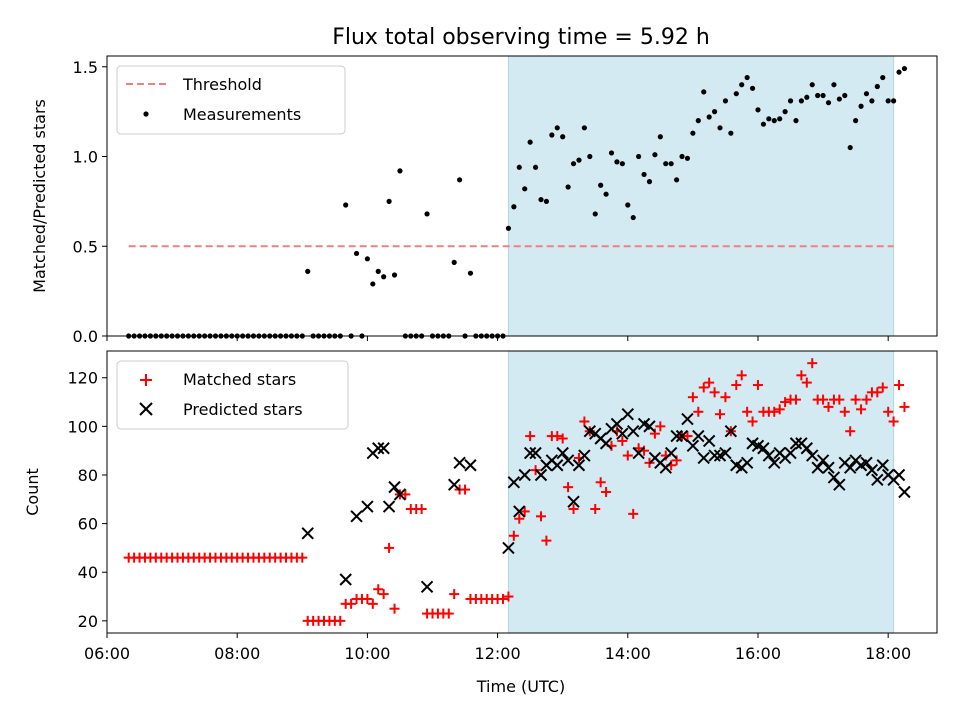 The height and width of the screenshot is (720, 960). I want to click on y-tick-label: 1.0, so click(85, 157).